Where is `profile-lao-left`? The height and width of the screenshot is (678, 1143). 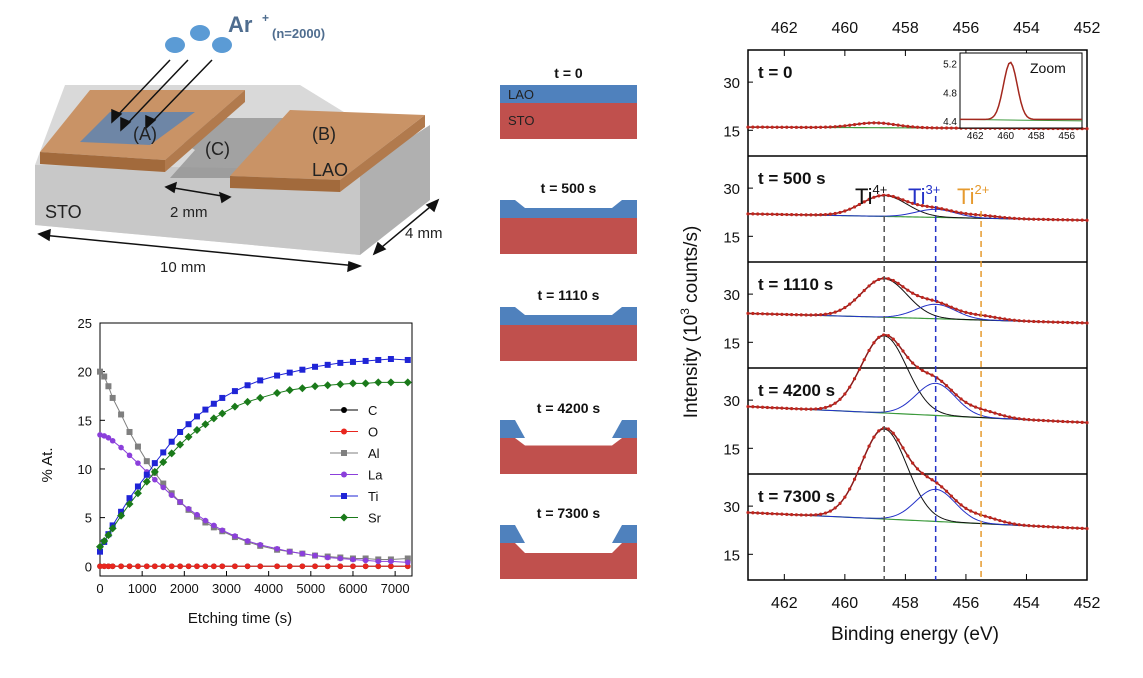
profile-lao-left is located at coordinates (512, 429).